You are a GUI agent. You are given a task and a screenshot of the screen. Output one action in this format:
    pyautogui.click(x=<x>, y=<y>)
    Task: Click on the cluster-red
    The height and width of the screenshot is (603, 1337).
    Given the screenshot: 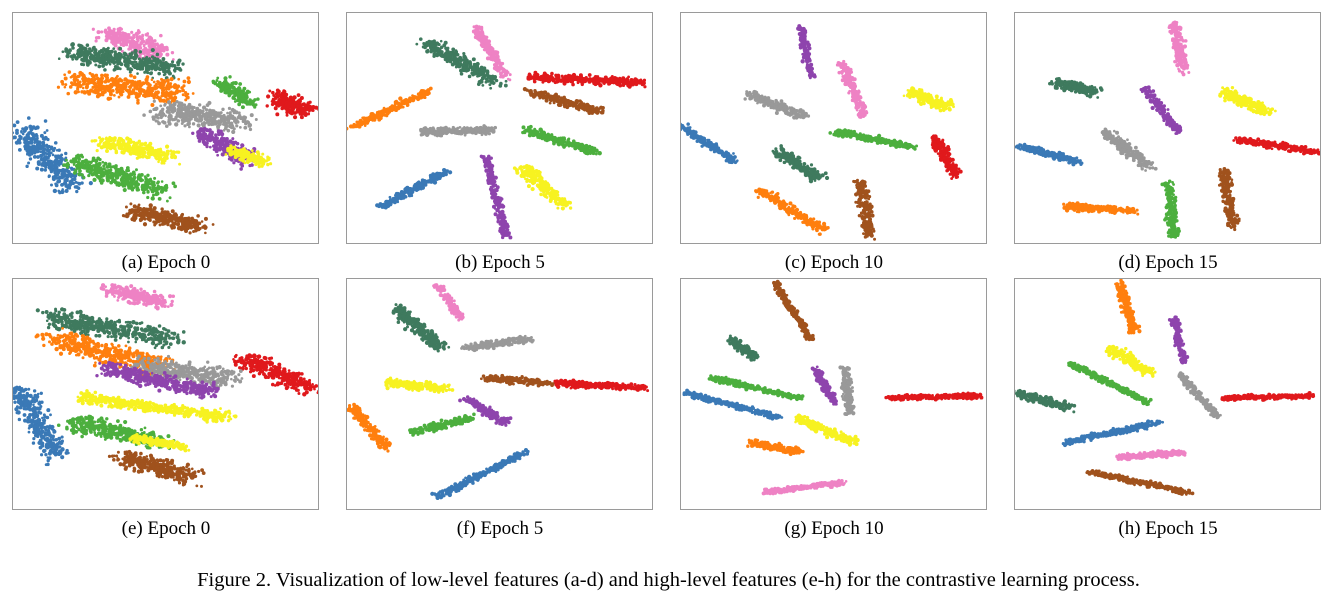 What is the action you would take?
    pyautogui.click(x=291, y=104)
    